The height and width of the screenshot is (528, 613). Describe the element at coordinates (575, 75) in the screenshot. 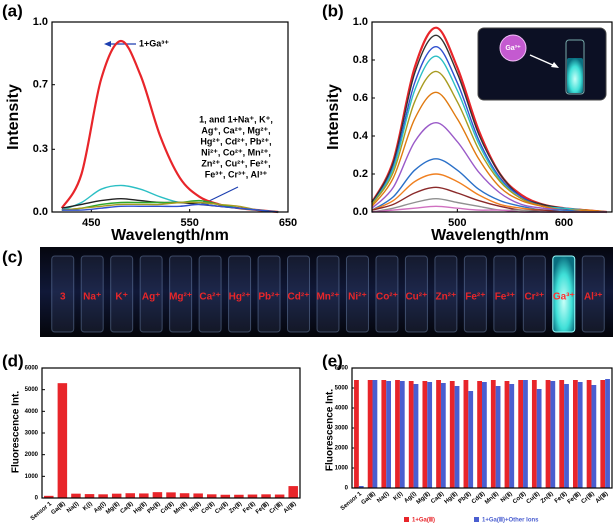

I see `inset-vial-glow` at that location.